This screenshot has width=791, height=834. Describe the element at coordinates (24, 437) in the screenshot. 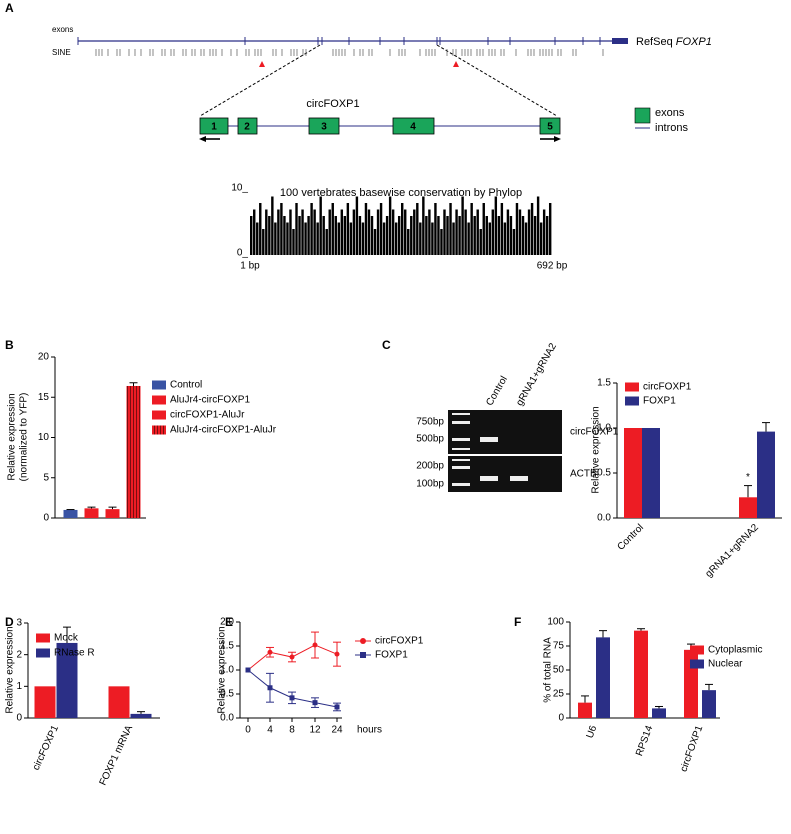

I see `y-axis-label: (normalized to YFP)` at that location.